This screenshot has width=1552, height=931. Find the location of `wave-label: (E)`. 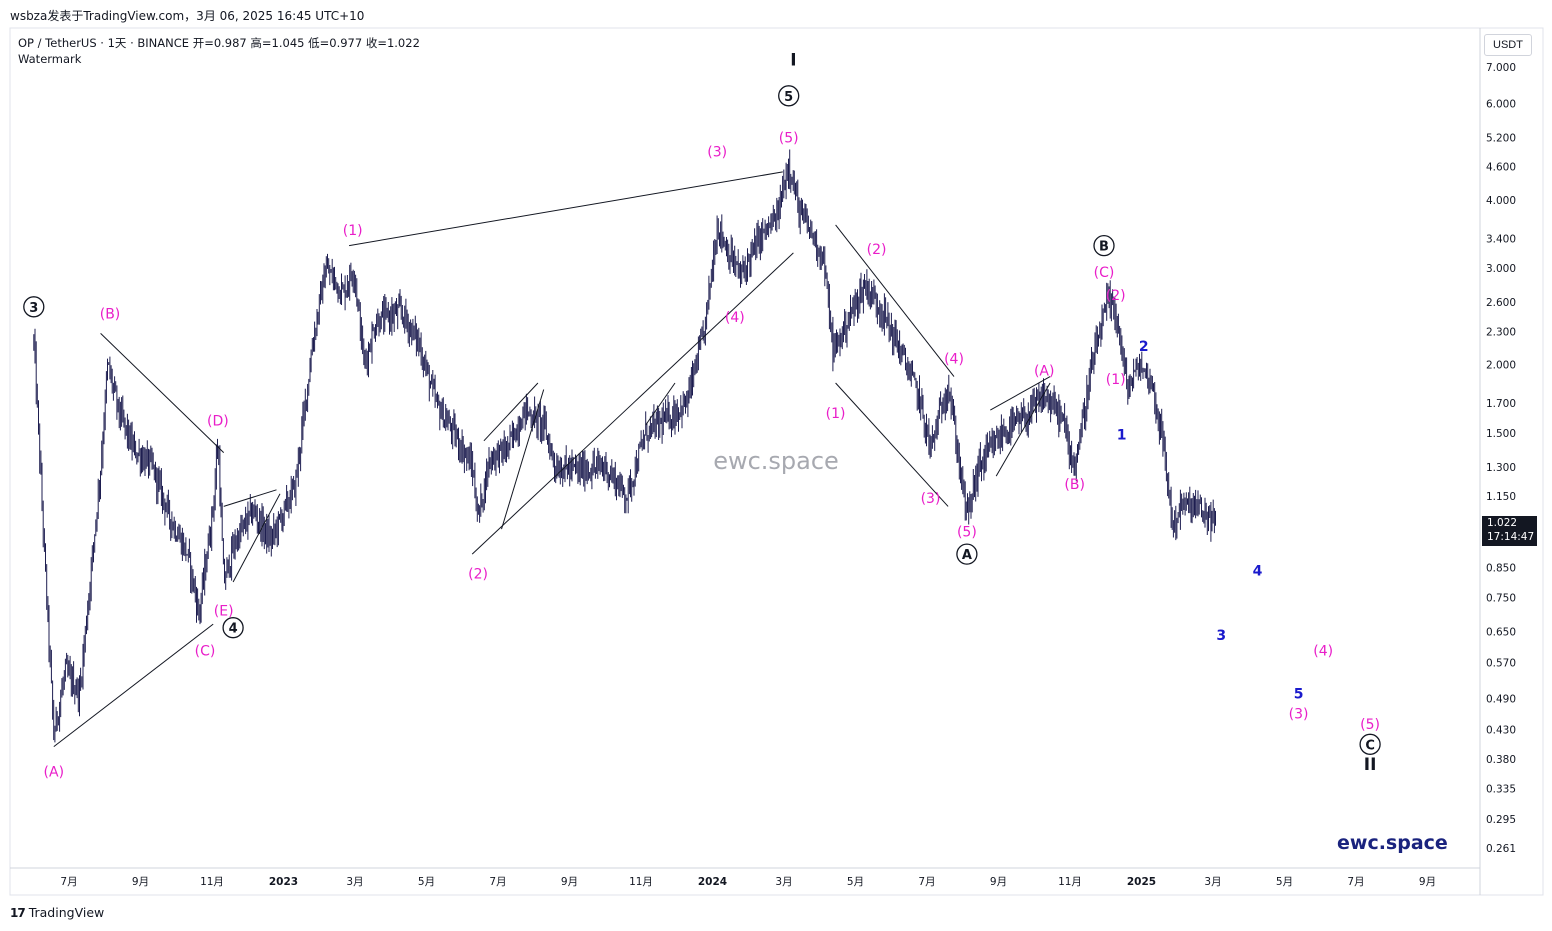

wave-label: (E) is located at coordinates (224, 611).